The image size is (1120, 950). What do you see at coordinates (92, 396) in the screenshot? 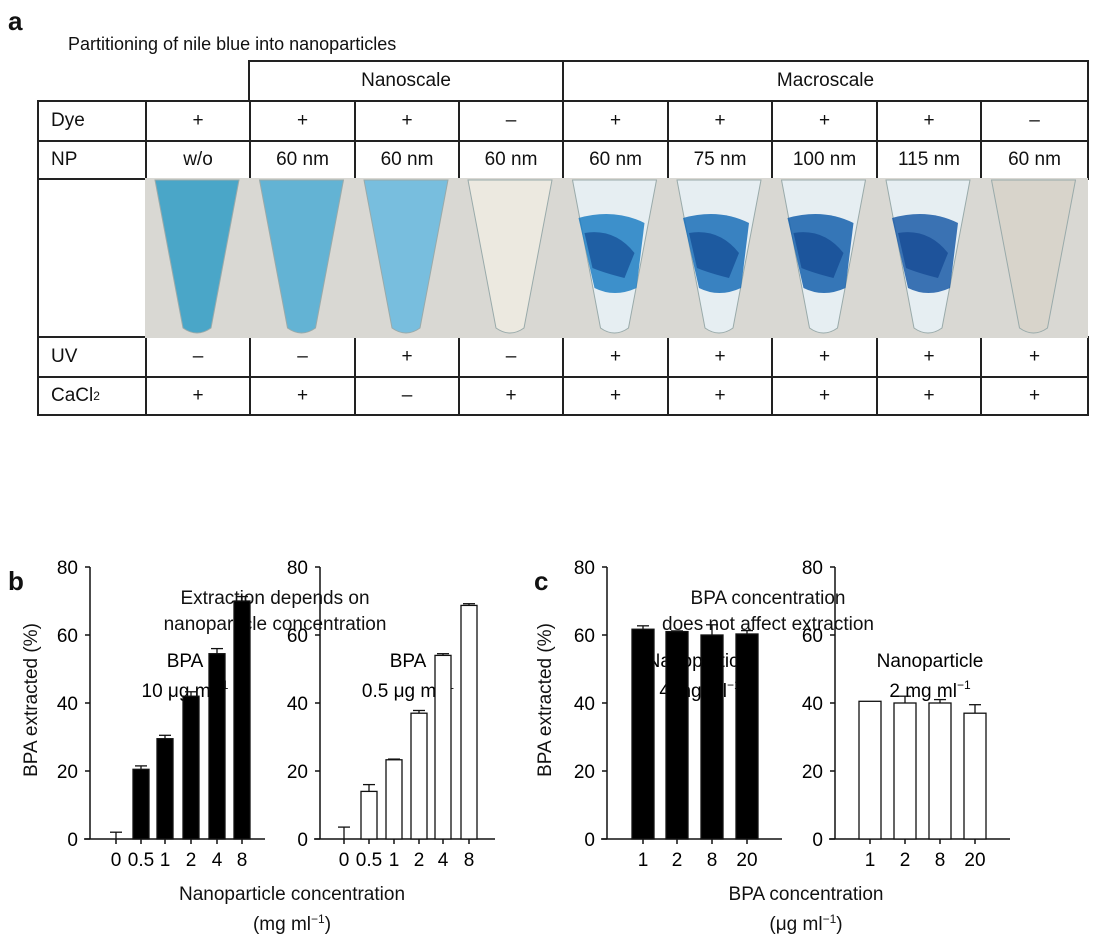
I see `row-label-cacl: CaCl 2` at bounding box center [92, 396].